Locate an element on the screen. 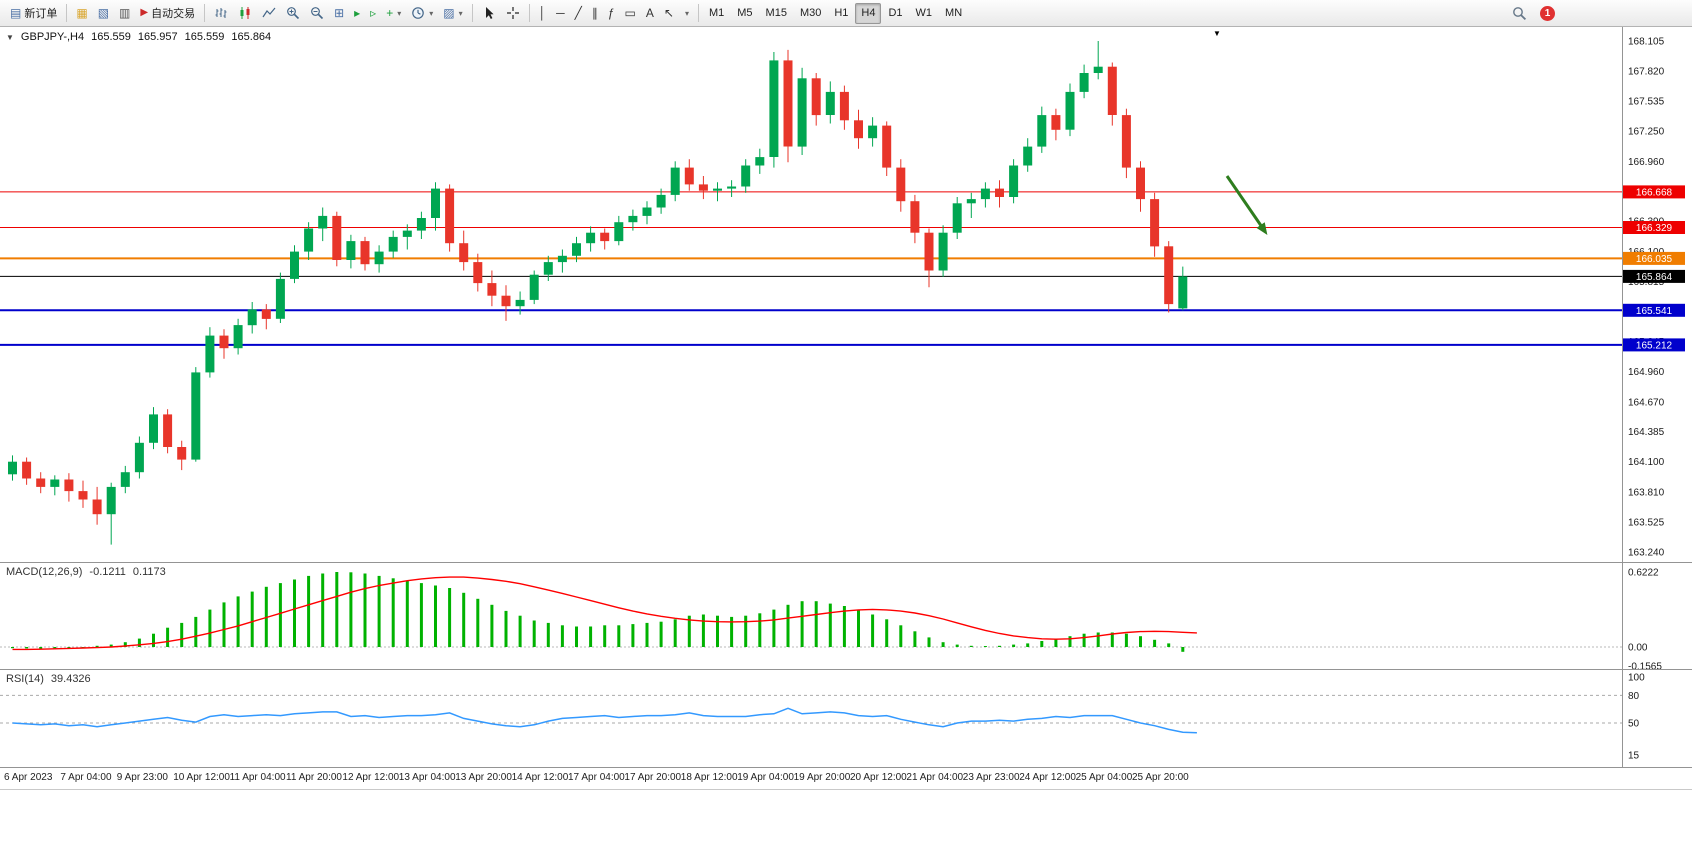  timeframe-W1-button: W1 is located at coordinates (924, 13).